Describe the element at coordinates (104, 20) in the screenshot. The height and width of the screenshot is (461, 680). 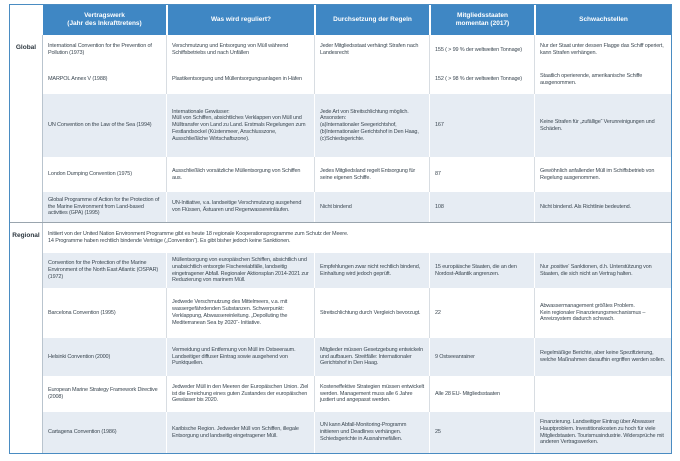
I see `header-cell-vertragswerk: Vertragswerk (Jahr des Inkrafttretens)` at that location.